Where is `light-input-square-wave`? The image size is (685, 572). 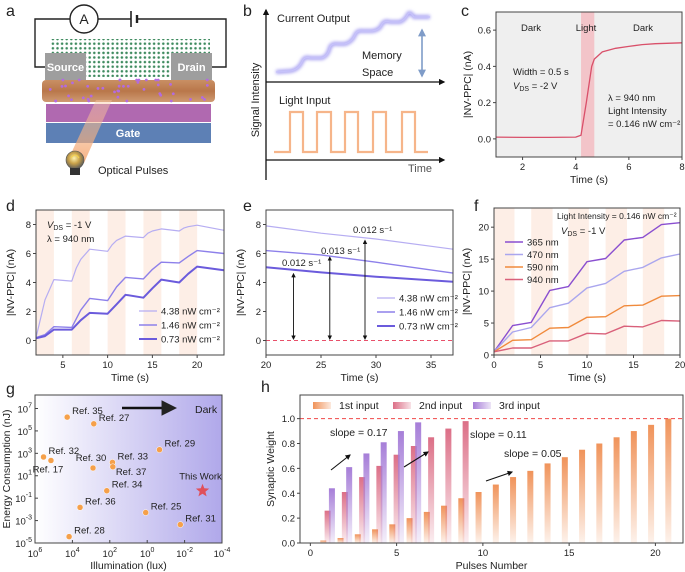
light-input-square-wave is located at coordinates (351, 132).